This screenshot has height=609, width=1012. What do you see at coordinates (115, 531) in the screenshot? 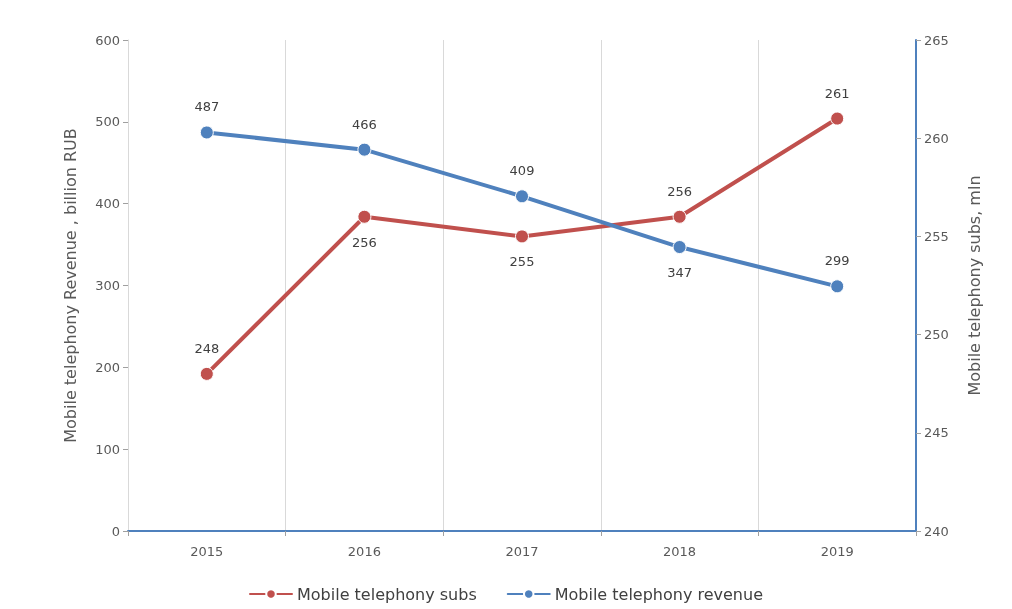
I see `y-tick-label: 0` at bounding box center [115, 531].